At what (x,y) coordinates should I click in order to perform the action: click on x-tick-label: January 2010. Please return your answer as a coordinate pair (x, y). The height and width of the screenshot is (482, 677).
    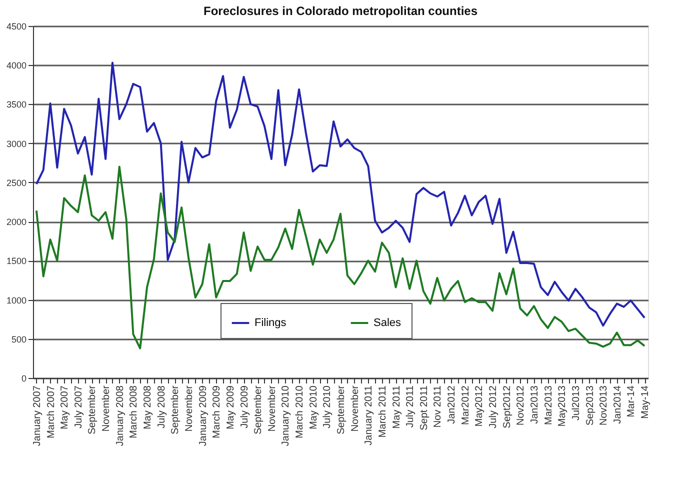
    Looking at the image, I should click on (286, 415).